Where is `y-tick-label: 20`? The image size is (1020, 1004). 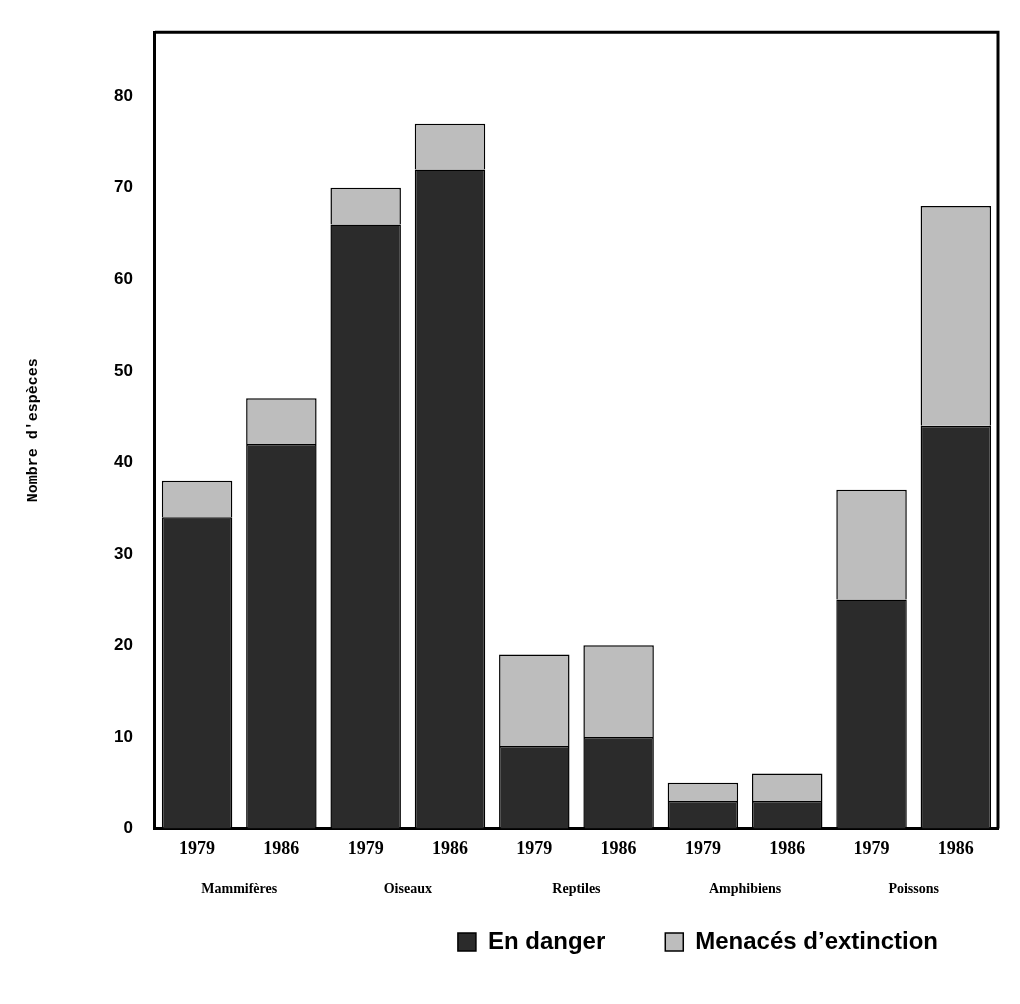
y-tick-label: 20 is located at coordinates (123, 645).